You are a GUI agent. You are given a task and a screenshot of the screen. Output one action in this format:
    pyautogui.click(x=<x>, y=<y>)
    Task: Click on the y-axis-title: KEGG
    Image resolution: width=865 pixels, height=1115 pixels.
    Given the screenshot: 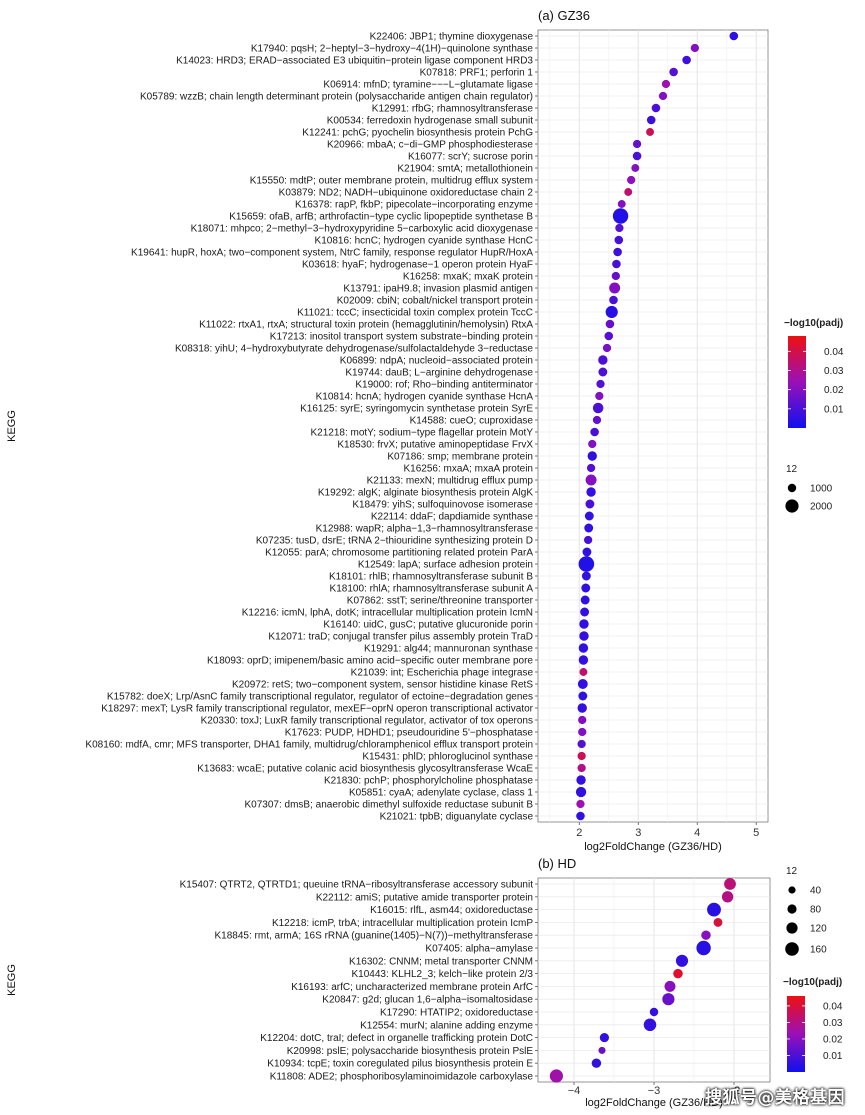 What is the action you would take?
    pyautogui.click(x=12, y=426)
    